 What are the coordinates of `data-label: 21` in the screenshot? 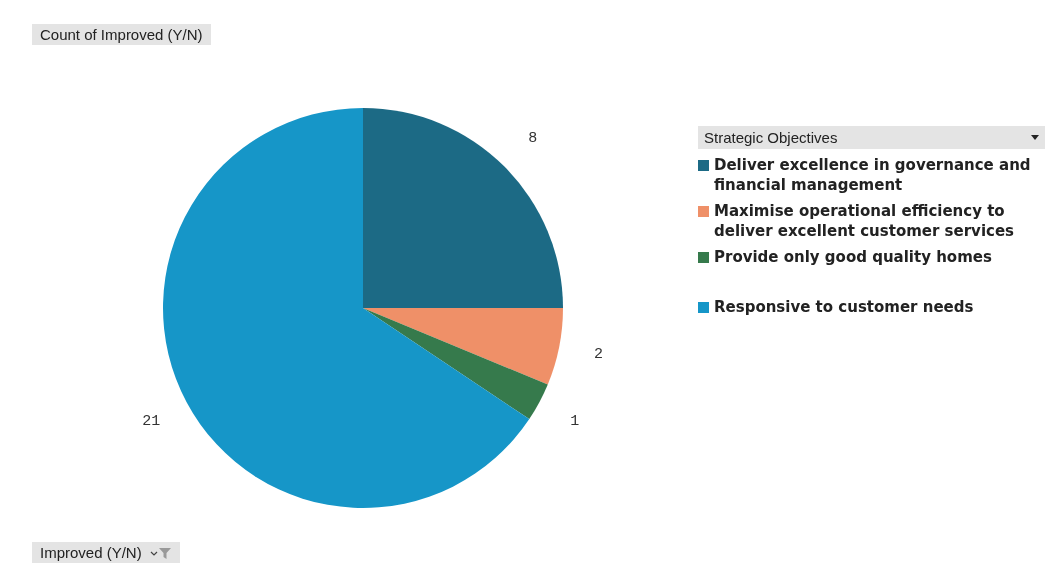 It's located at (151, 421).